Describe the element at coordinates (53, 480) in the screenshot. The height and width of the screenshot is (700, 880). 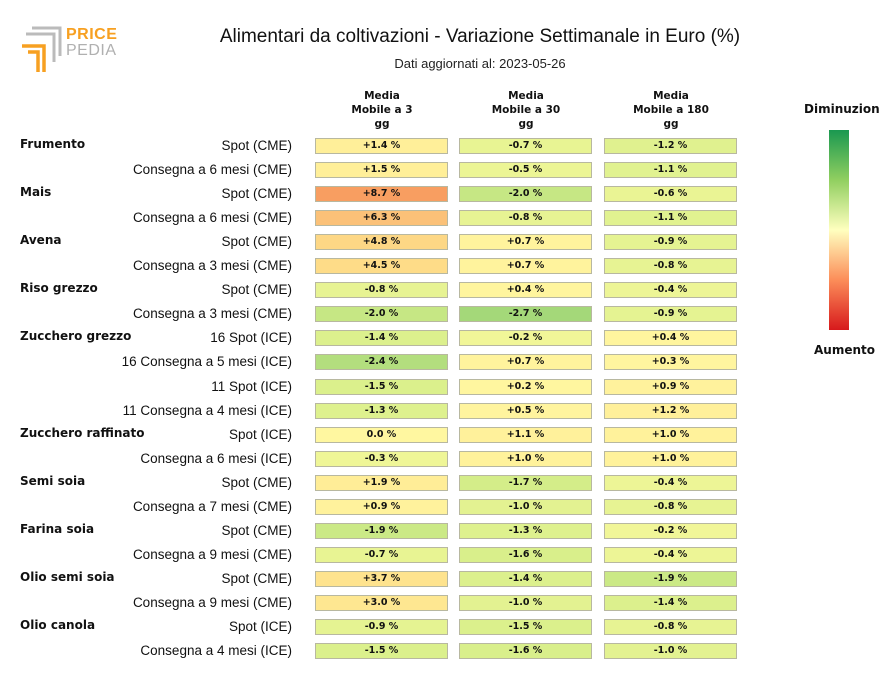
I see `group-label: Semi soia` at that location.